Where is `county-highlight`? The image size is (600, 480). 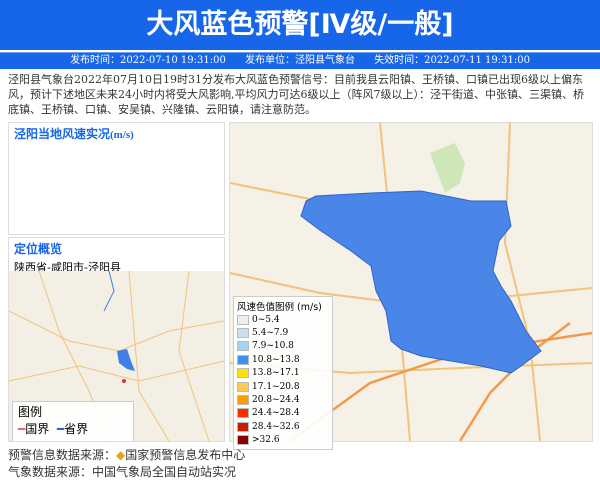 county-highlight is located at coordinates (126, 360).